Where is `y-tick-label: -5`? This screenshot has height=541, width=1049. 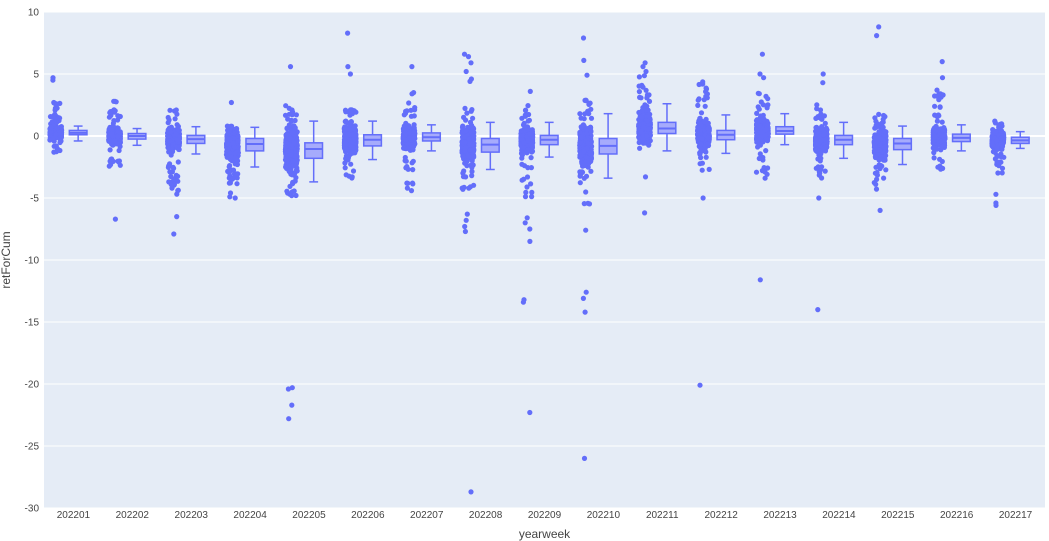
y-tick-label: -5 is located at coordinates (34, 199).